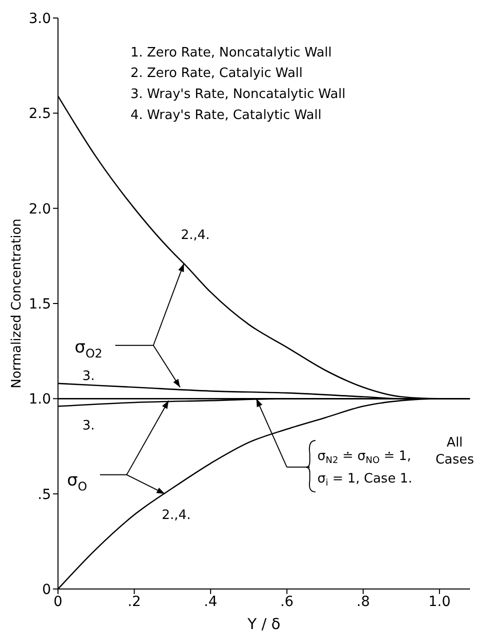 This screenshot has height=642, width=480. What do you see at coordinates (454, 460) in the screenshot?
I see `annotation: Cases` at bounding box center [454, 460].